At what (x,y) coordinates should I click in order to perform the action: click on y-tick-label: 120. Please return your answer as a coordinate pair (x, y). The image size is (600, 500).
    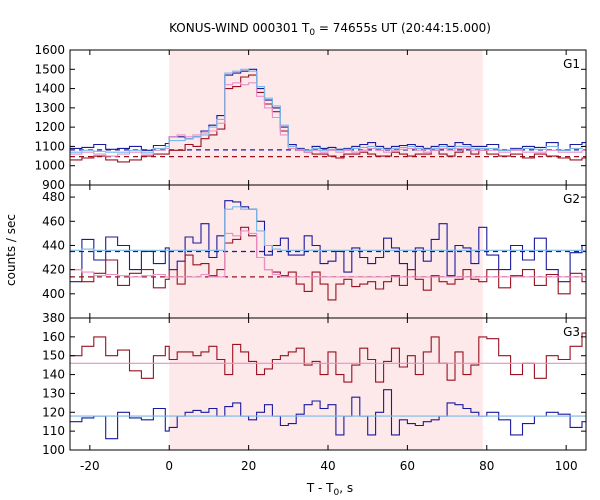
    Looking at the image, I should click on (53, 412).